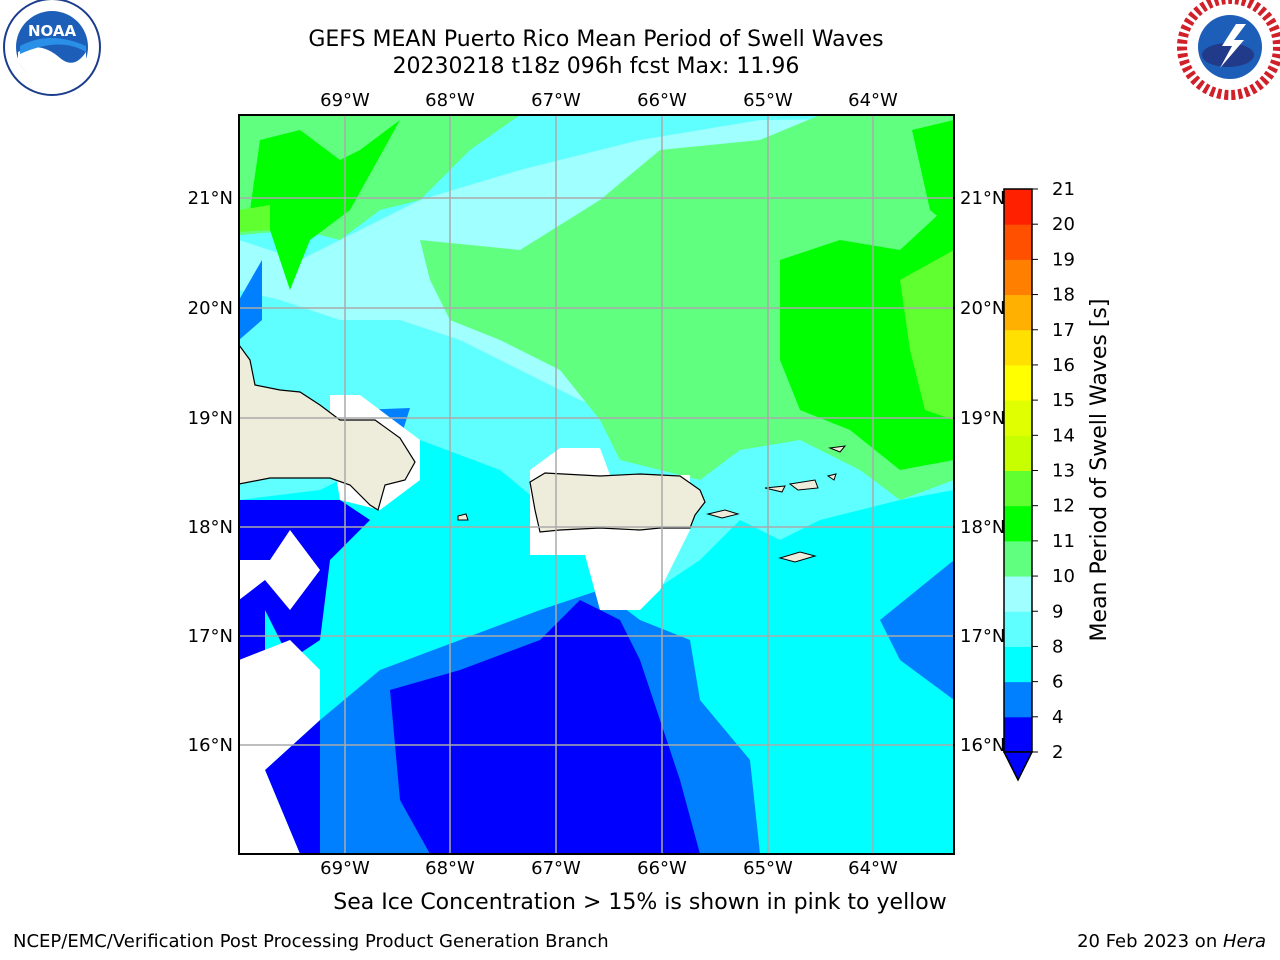  Describe the element at coordinates (345, 100) in the screenshot. I see `lon-label-top: 69°W` at that location.